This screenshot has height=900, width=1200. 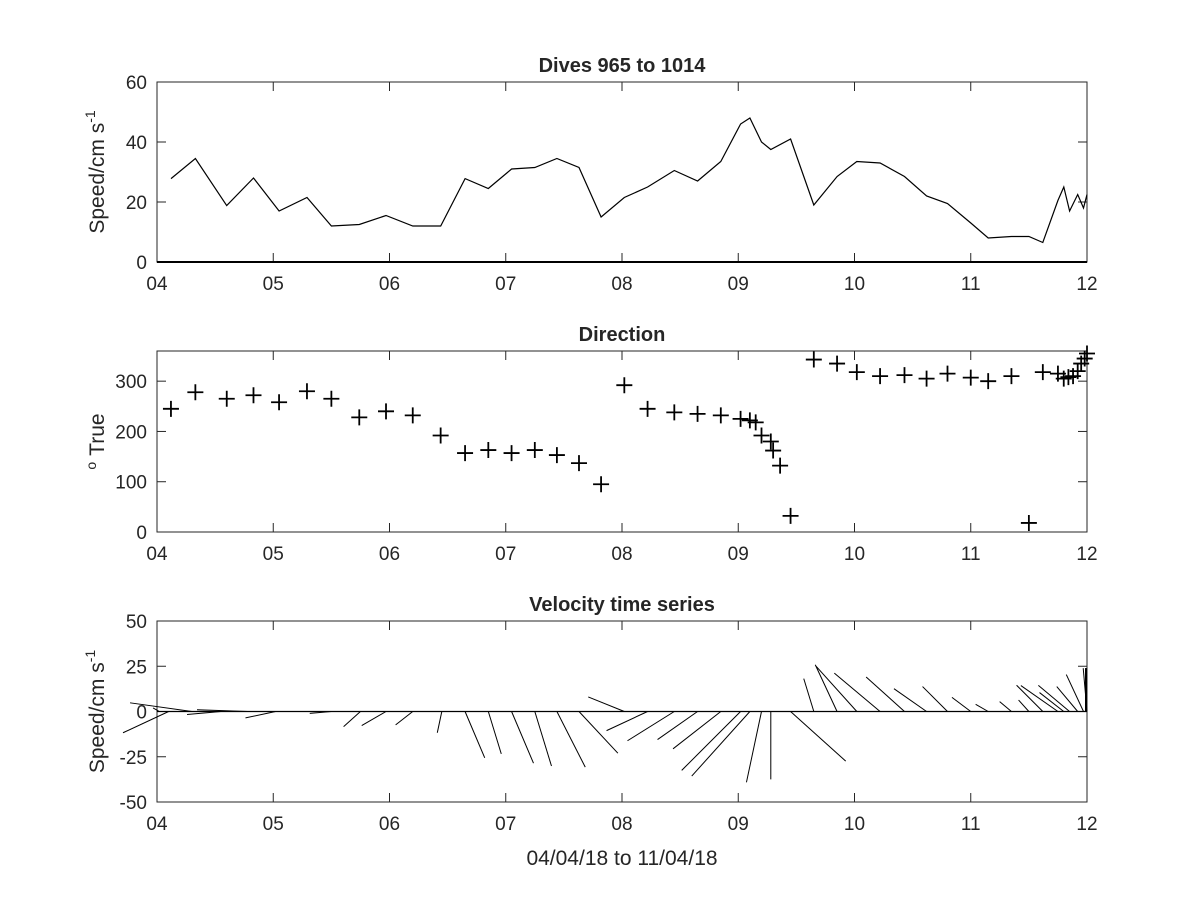 I want to click on panel-2-xtick-label: 04, so click(x=157, y=554).